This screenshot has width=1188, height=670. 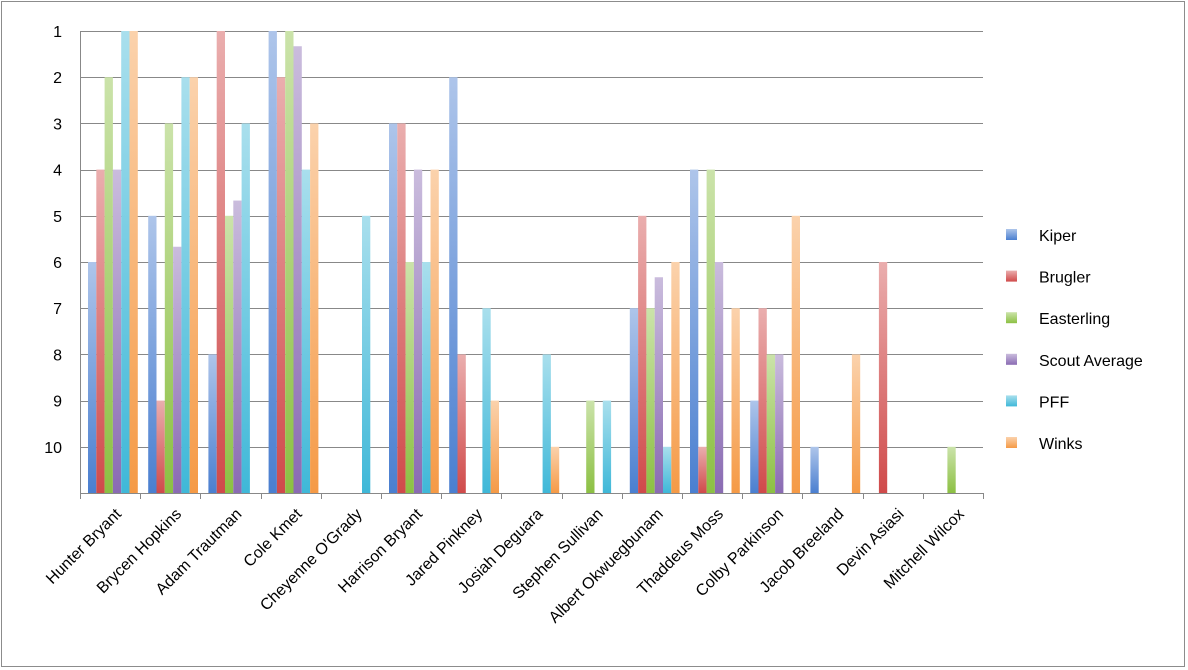 What do you see at coordinates (314, 308) in the screenshot?
I see `bar-winks-cole-kmet` at bounding box center [314, 308].